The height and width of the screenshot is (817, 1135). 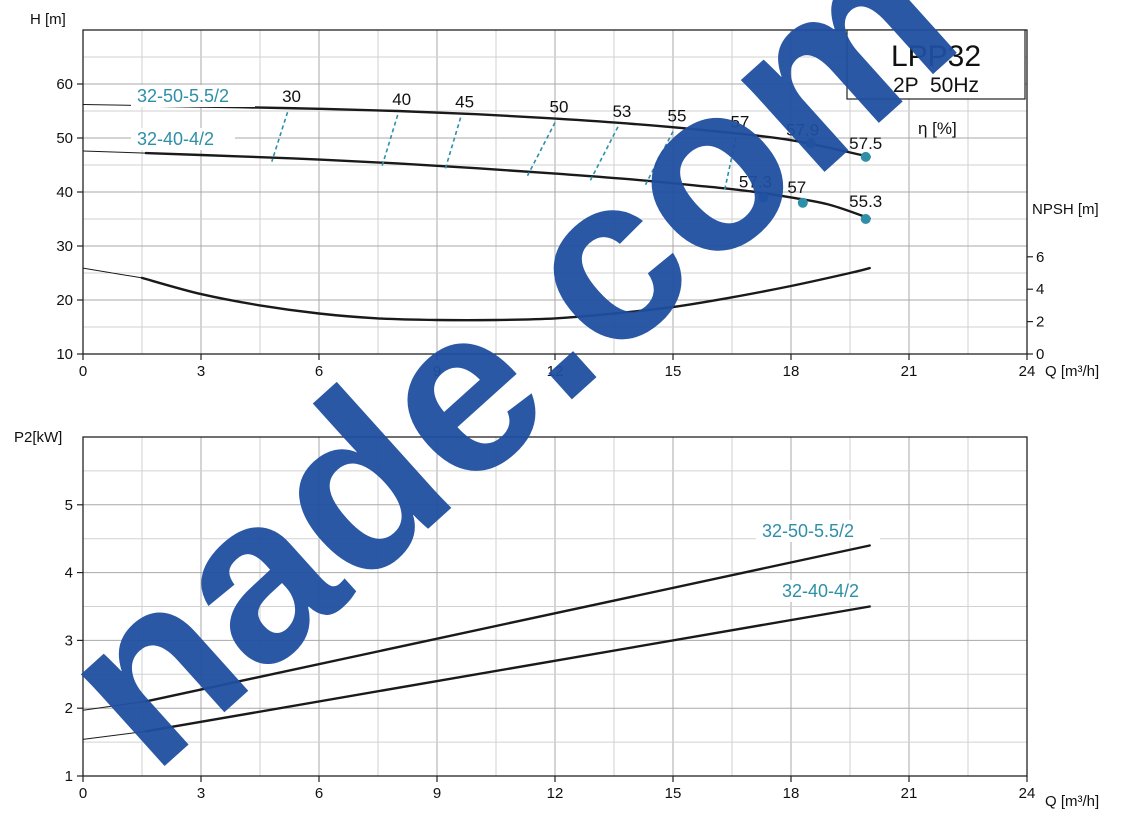 What do you see at coordinates (464, 102) in the screenshot?
I see `efficiency-contour-label: 45` at bounding box center [464, 102].